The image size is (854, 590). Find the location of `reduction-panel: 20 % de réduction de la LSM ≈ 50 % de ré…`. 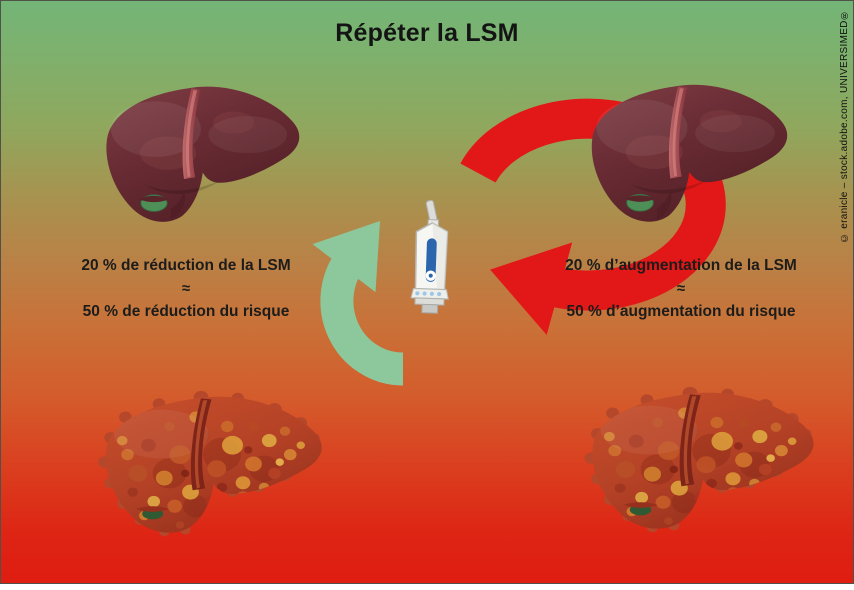

reduction-panel: 20 % de réduction de la LSM ≈ 50 % de ré… is located at coordinates (186, 289).